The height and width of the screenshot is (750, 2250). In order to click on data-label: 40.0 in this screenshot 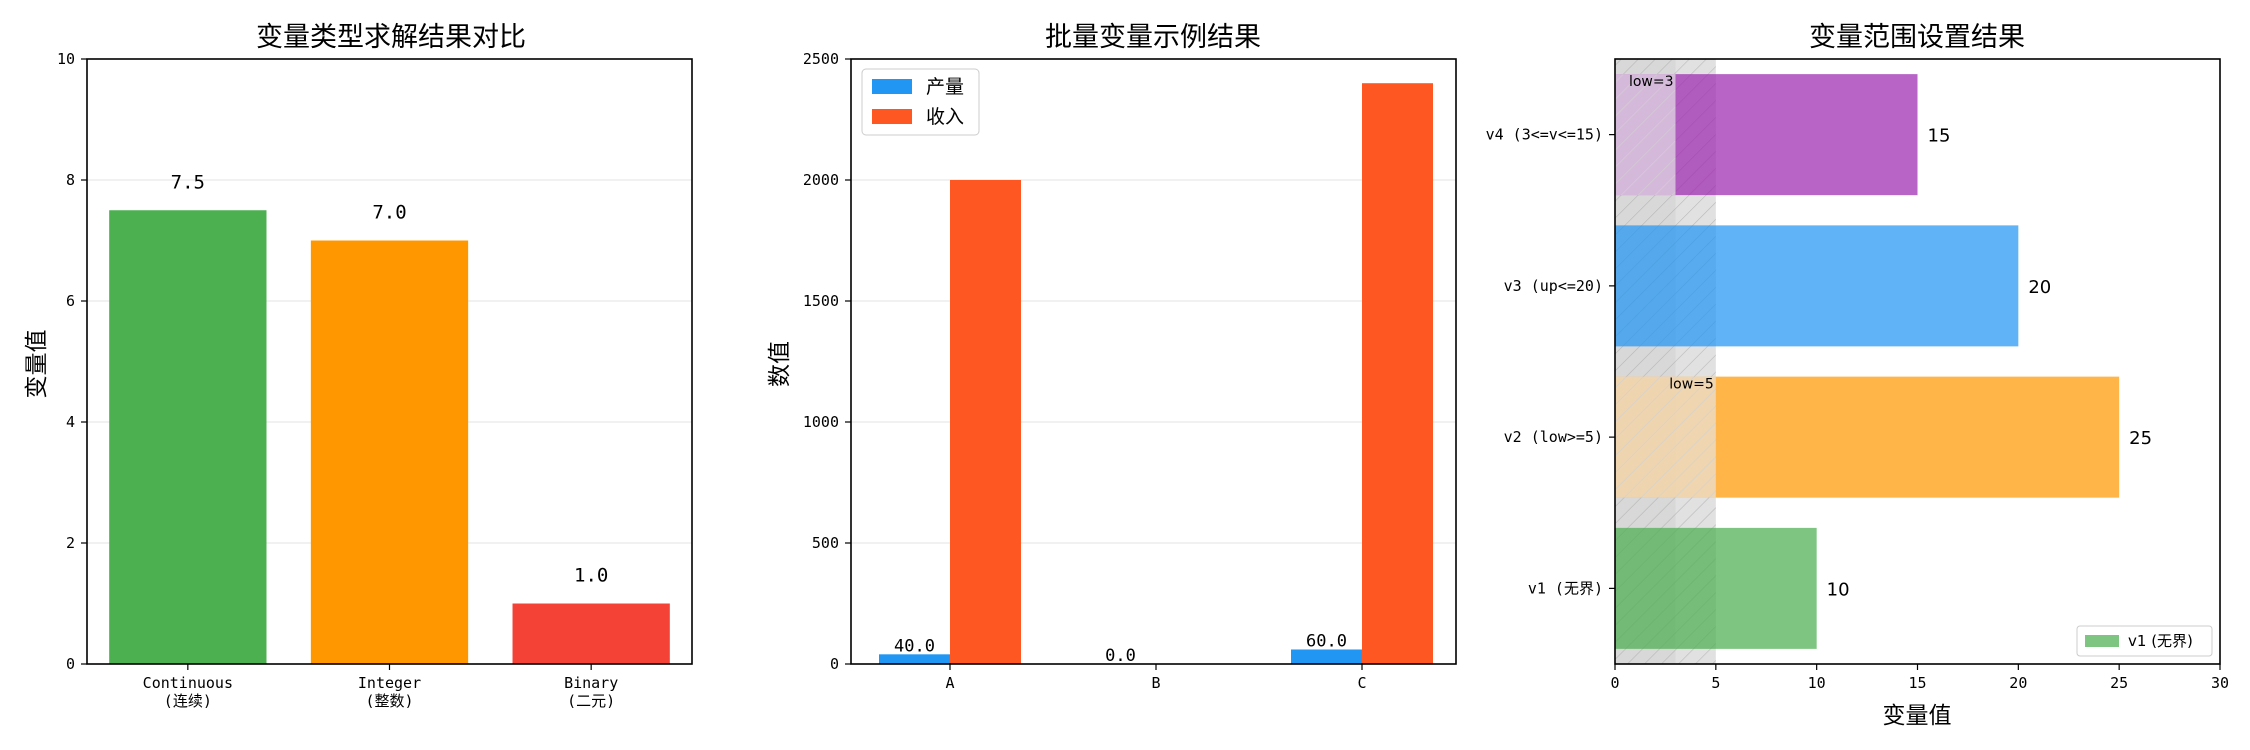, I will do `click(914, 646)`.